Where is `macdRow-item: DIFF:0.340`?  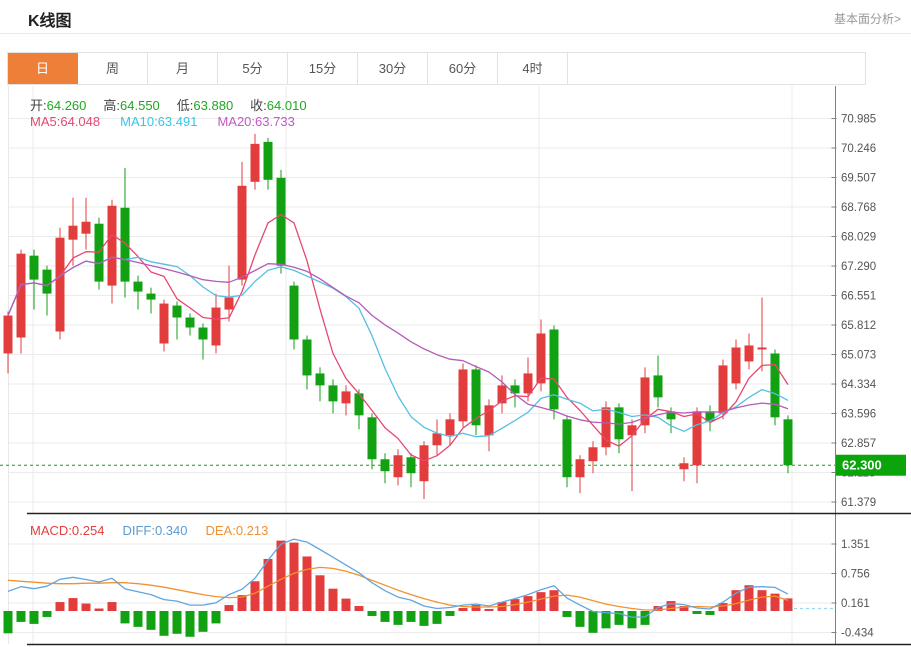
macdRow-item: DIFF:0.340 is located at coordinates (154, 530).